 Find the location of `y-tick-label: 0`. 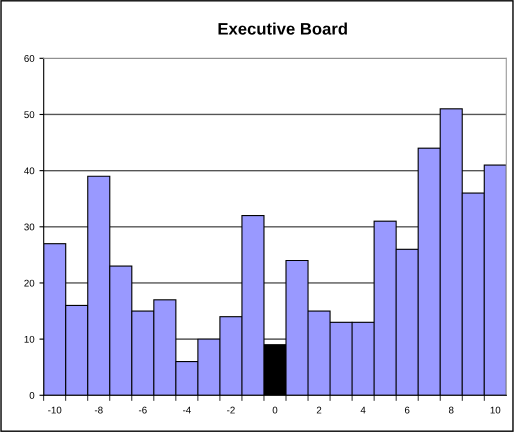

y-tick-label: 0 is located at coordinates (32, 395).